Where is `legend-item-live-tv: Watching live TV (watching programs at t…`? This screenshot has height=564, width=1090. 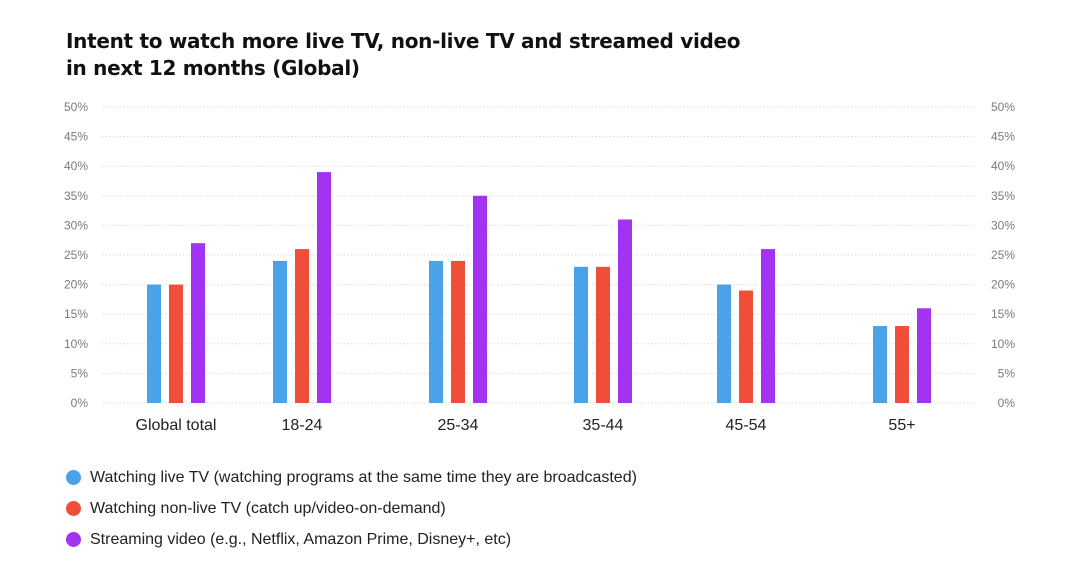
legend-item-live-tv: Watching live TV (watching programs at t… is located at coordinates (351, 477).